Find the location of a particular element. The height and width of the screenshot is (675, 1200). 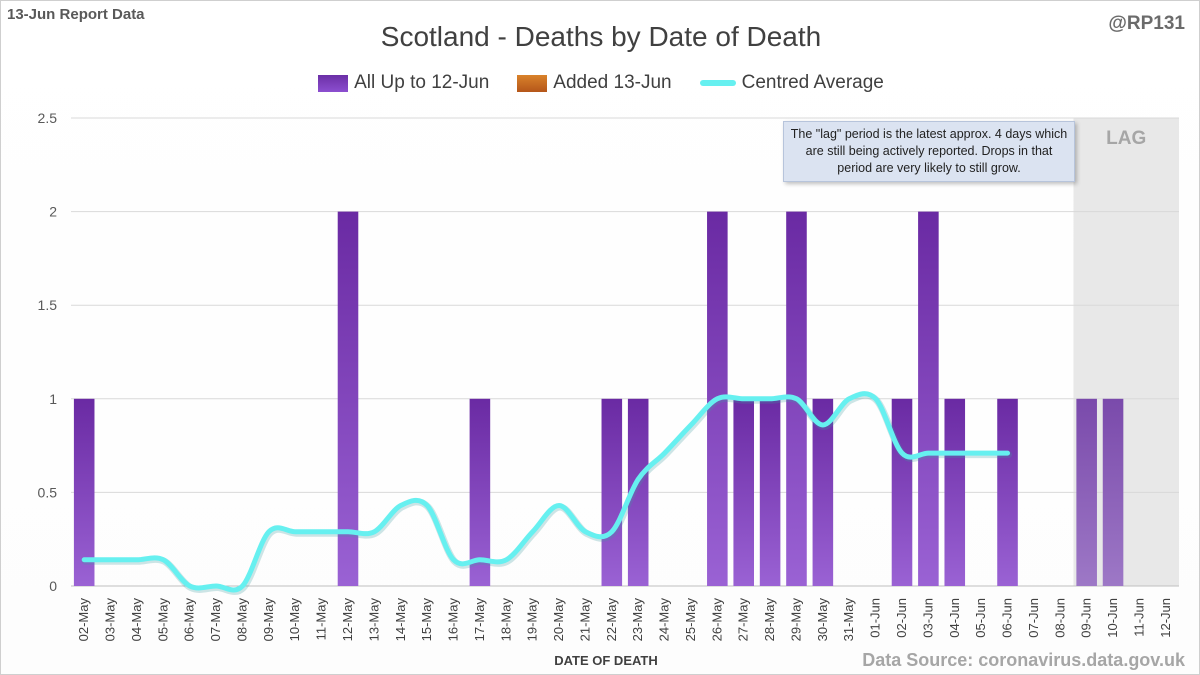

report-label: 13-Jun Report Data is located at coordinates (76, 14).